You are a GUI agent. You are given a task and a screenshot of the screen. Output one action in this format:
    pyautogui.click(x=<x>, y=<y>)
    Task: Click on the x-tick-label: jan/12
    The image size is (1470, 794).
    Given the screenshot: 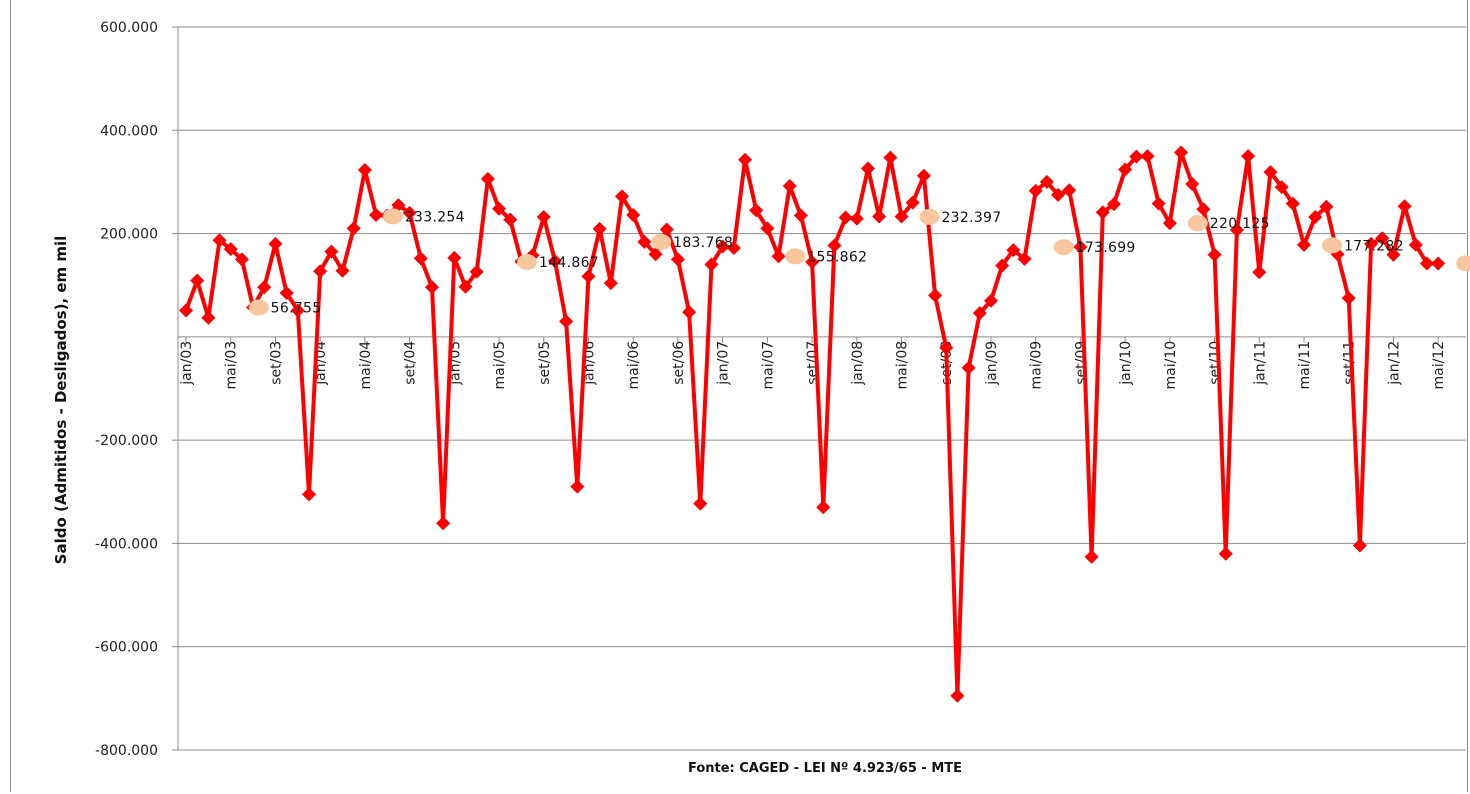 What is the action you would take?
    pyautogui.click(x=1394, y=363)
    